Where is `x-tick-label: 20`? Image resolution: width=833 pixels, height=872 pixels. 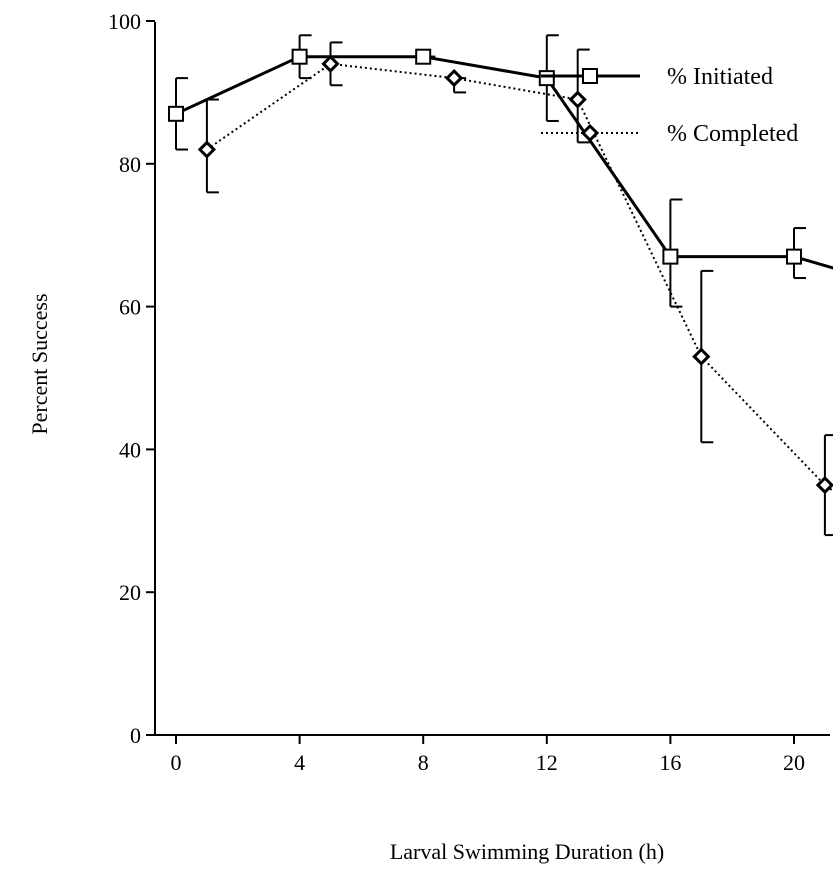 x-tick-label: 20 is located at coordinates (794, 762).